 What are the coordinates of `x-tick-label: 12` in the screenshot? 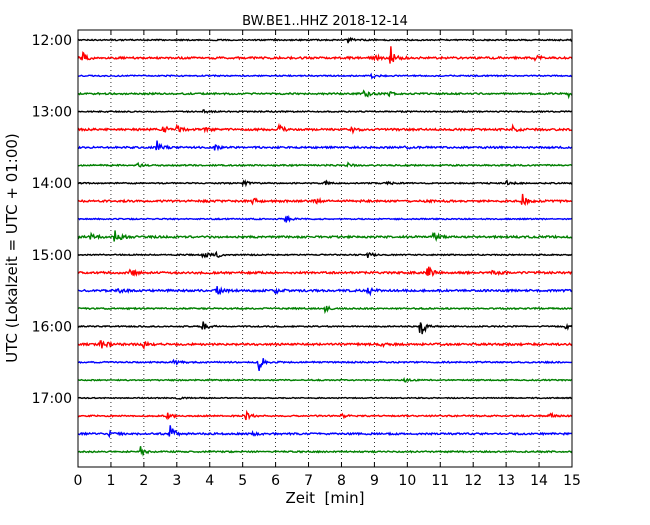 It's located at (473, 481).